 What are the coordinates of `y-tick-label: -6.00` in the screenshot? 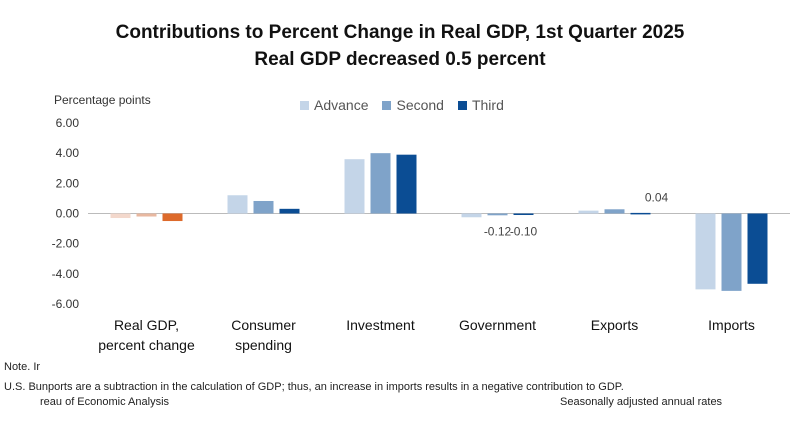 It's located at (66, 304).